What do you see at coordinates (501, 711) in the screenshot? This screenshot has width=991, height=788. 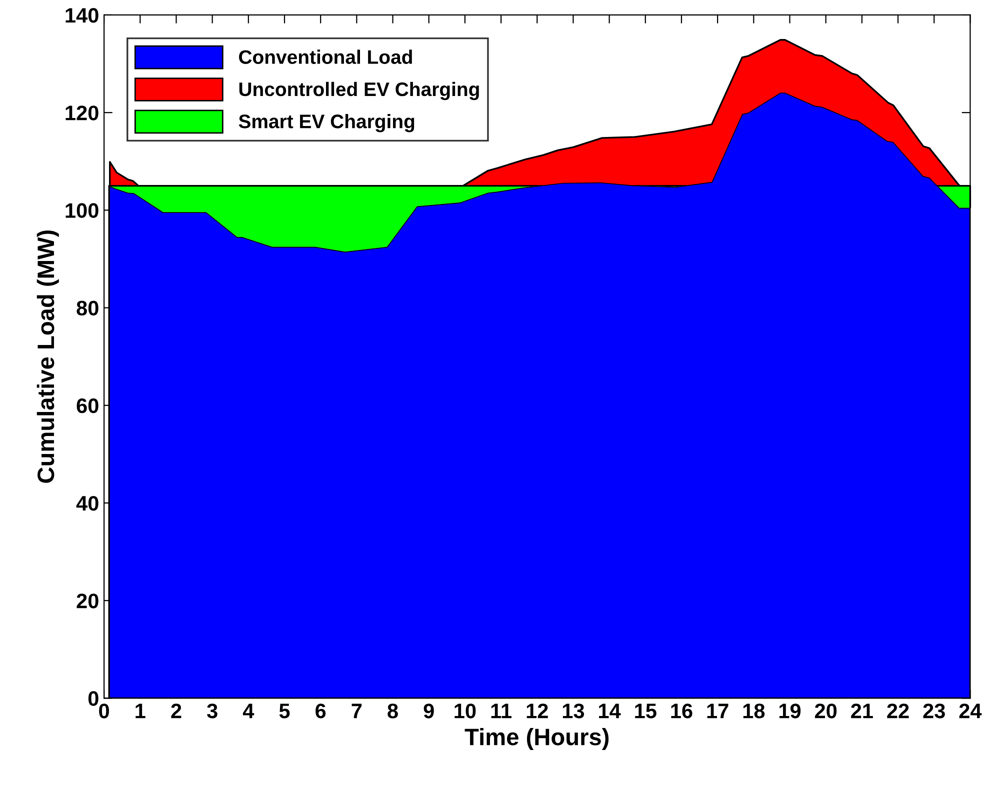 I see `x-tick-label: 11` at bounding box center [501, 711].